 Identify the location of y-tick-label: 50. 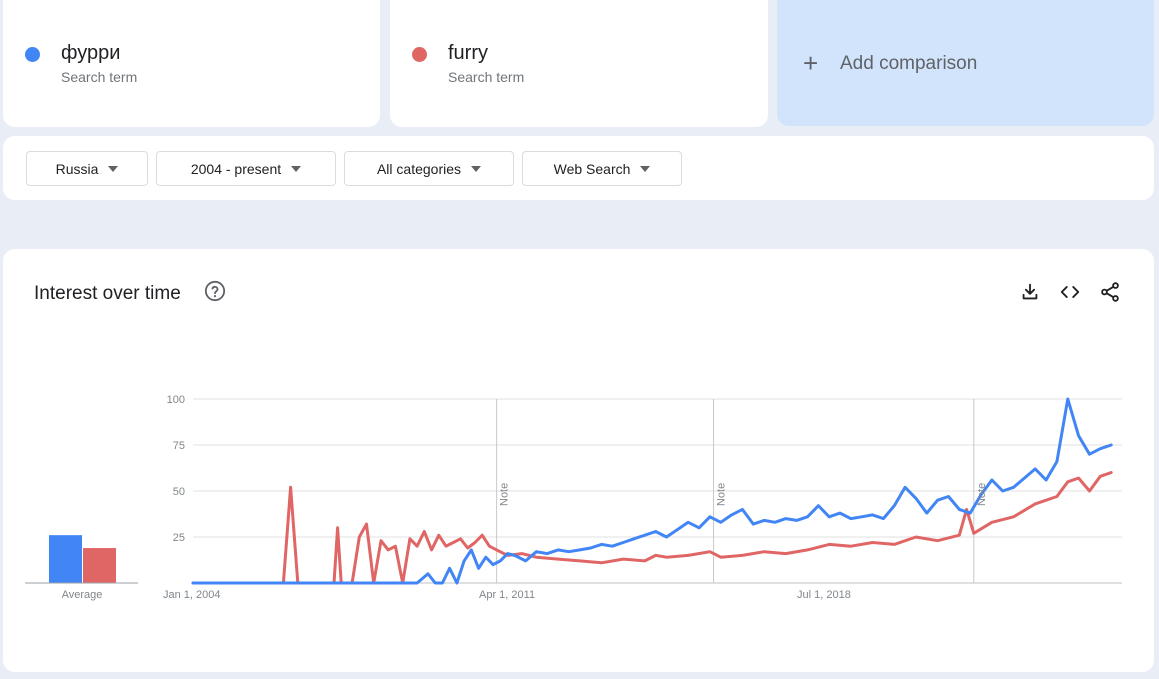
(179, 492).